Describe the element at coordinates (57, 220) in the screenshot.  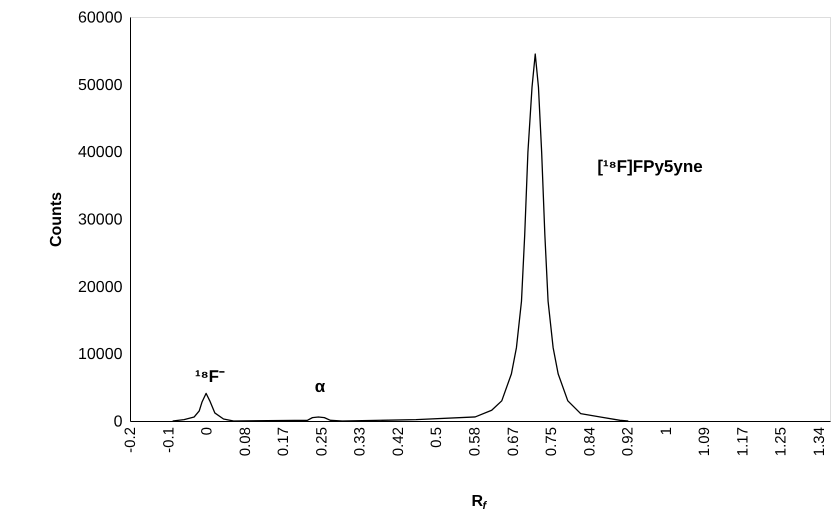
I see `y-axis-title: Counts` at that location.